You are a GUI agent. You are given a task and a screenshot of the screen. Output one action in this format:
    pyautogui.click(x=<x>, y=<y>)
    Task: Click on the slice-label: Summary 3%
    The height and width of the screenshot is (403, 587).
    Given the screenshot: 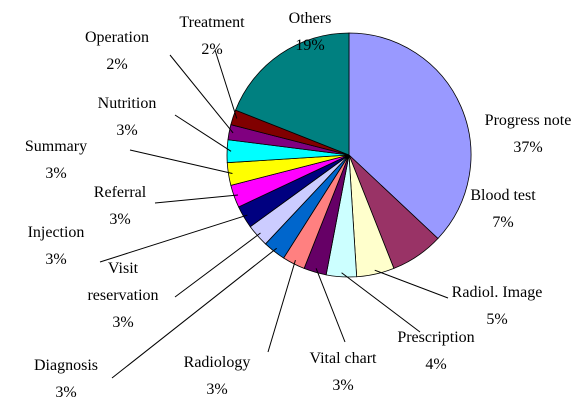 What is the action you would take?
    pyautogui.click(x=56, y=160)
    